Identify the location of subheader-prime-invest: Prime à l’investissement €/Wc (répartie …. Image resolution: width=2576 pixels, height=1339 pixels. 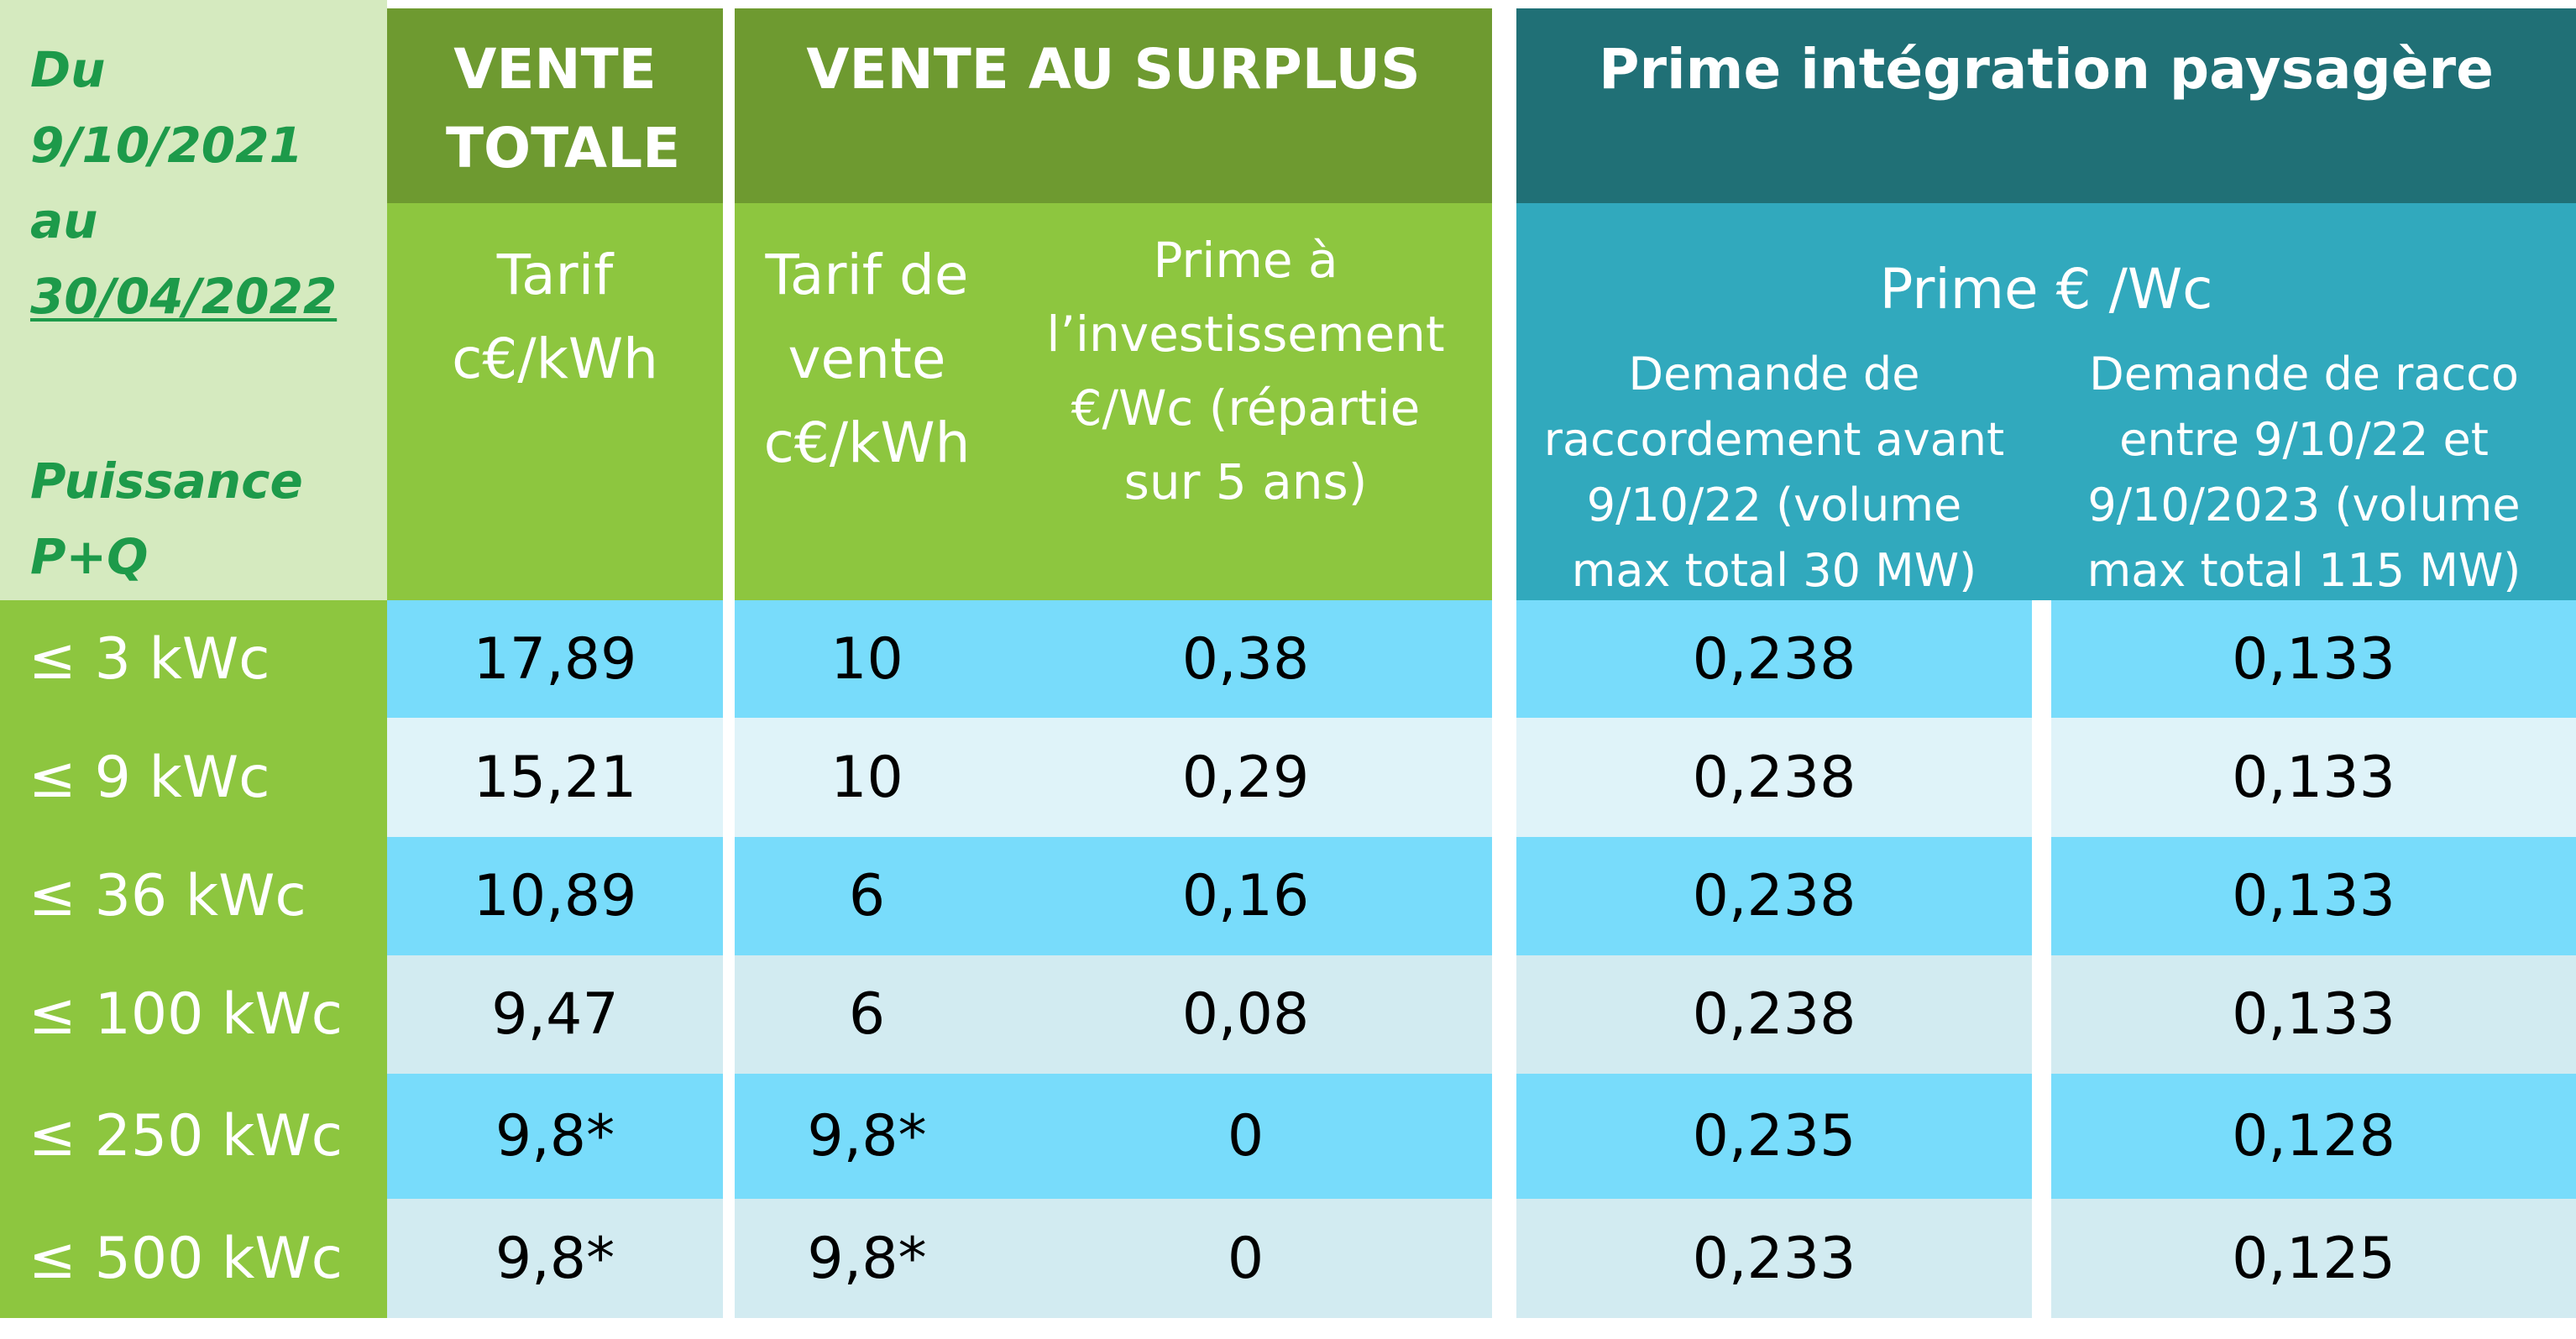
(1245, 401).